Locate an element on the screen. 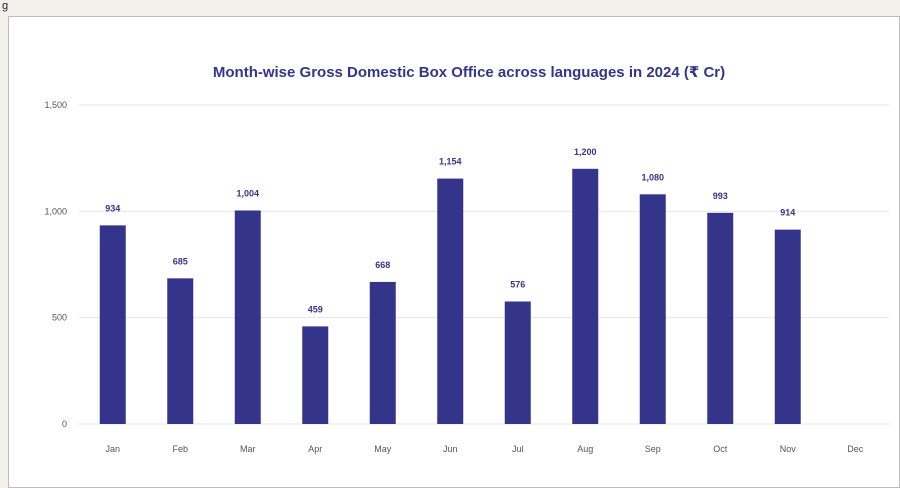 This screenshot has height=488, width=900. x-category-label: Mar is located at coordinates (248, 449).